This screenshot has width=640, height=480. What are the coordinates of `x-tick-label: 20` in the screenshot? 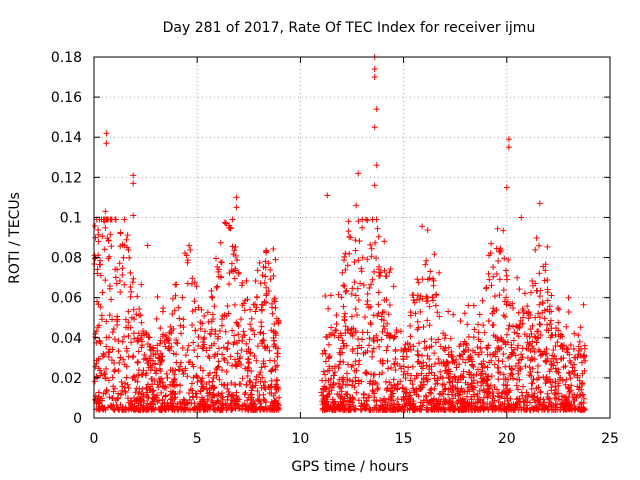 It's located at (507, 439).